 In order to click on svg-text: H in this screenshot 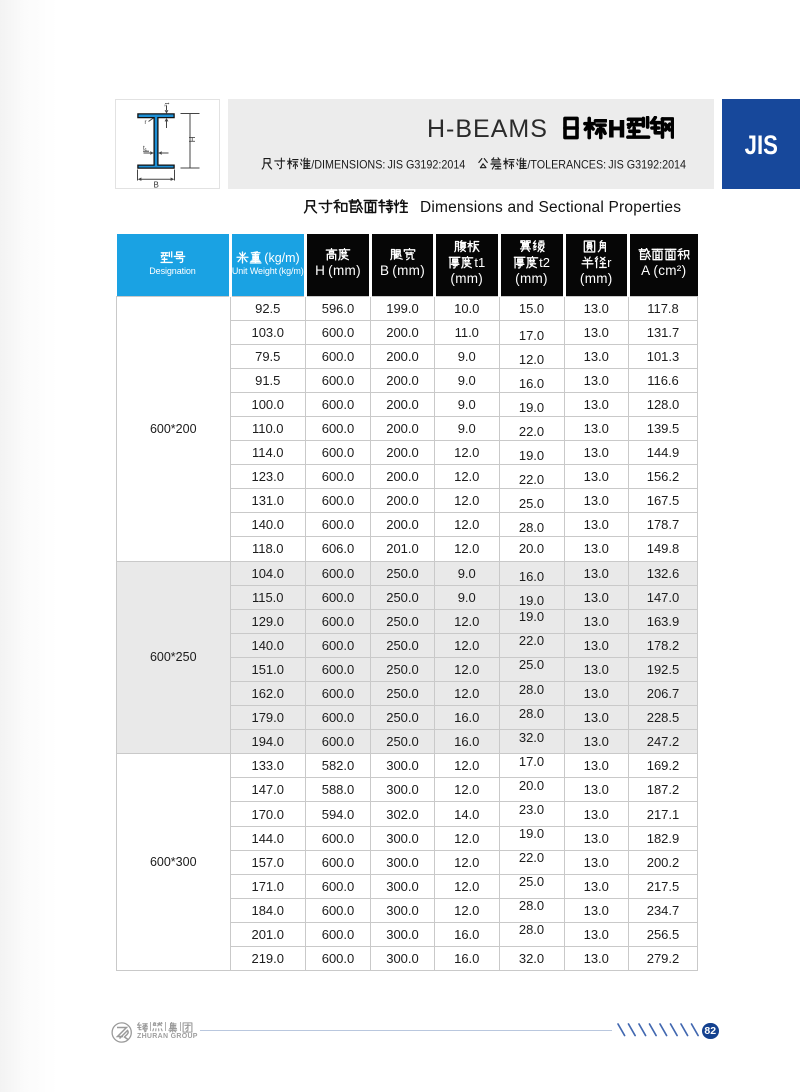, I will do `click(191, 140)`.